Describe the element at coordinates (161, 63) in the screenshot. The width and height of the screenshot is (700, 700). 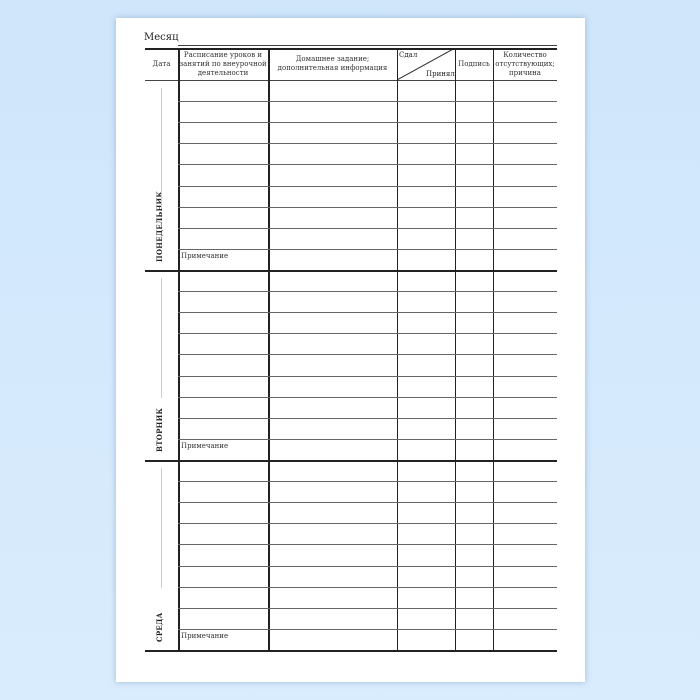
I see `header-date: Дата` at that location.